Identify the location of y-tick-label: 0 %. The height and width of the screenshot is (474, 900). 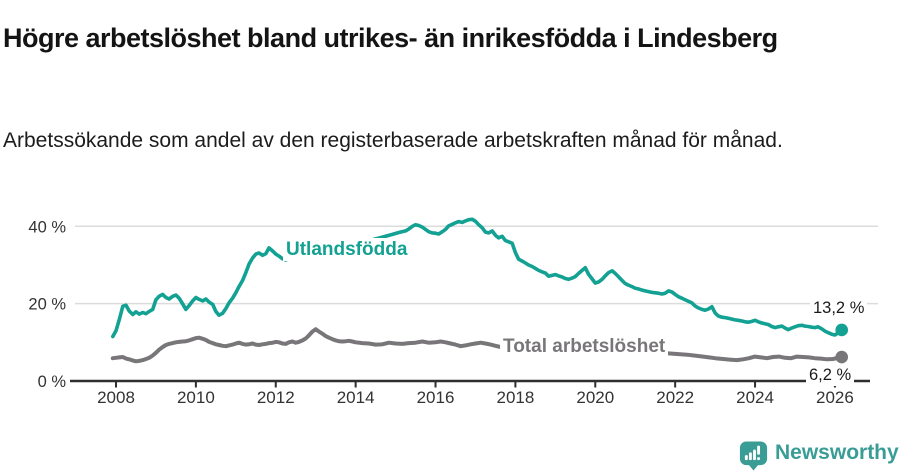
(52, 382).